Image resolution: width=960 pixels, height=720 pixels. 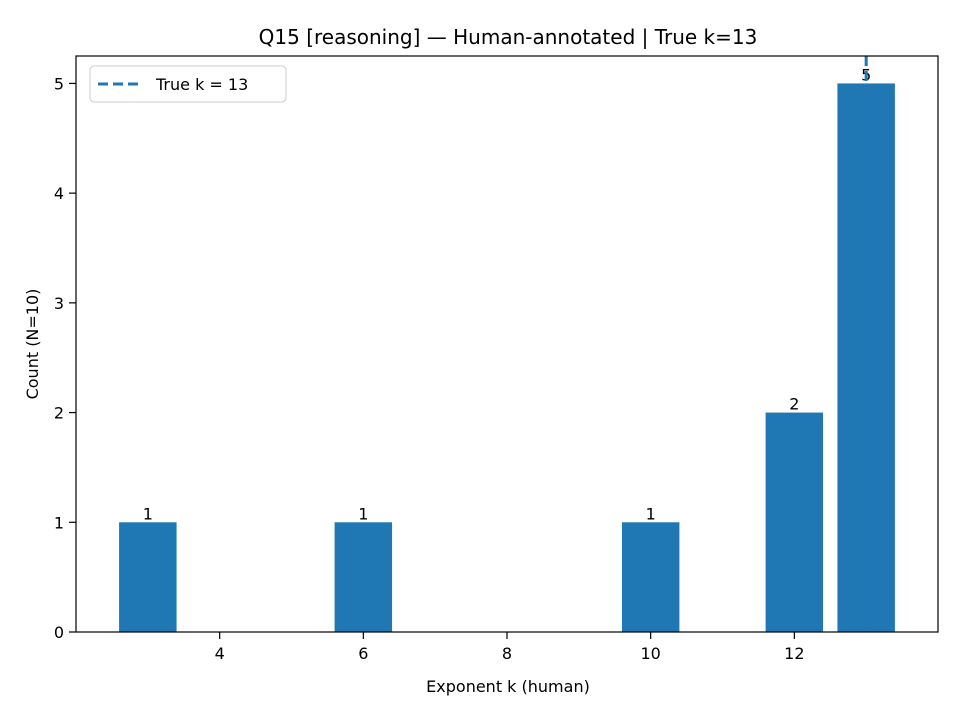 I want to click on legend-label: True k = 13, so click(x=201, y=84).